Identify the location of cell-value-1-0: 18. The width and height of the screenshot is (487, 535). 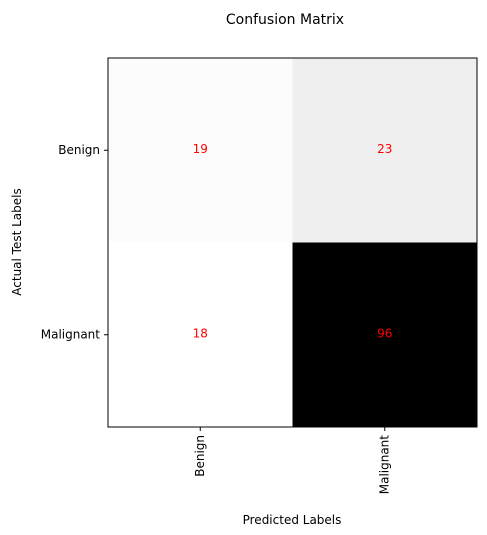
(200, 333).